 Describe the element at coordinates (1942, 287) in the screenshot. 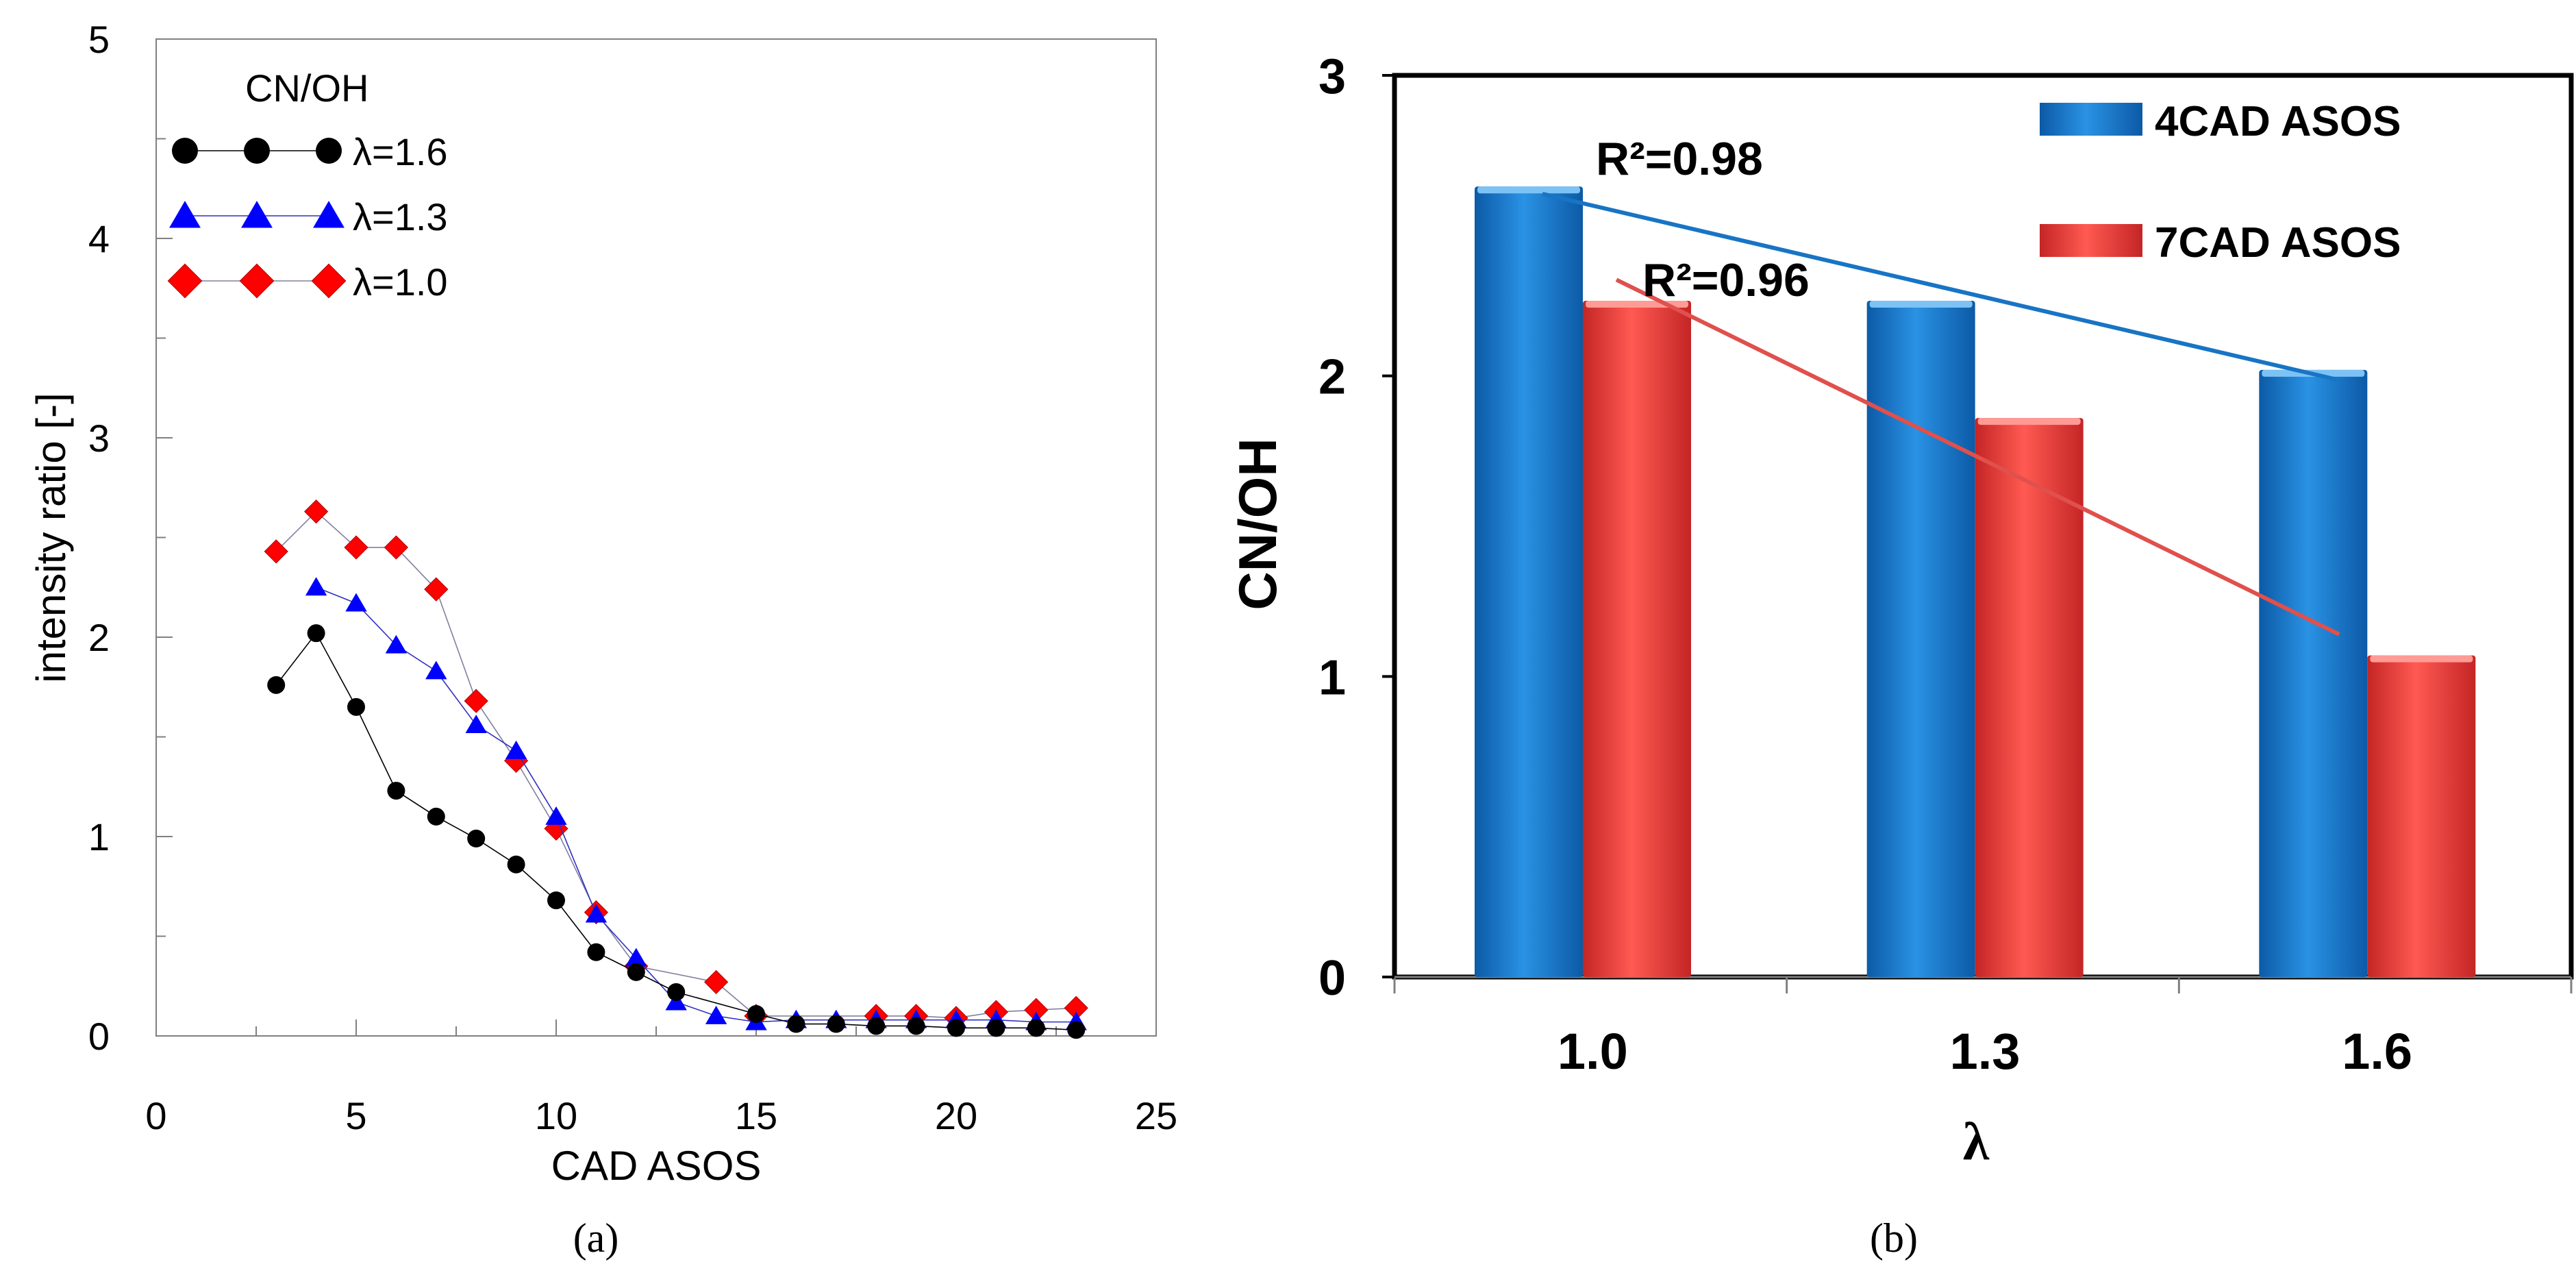

I see `trendline-4cad` at that location.